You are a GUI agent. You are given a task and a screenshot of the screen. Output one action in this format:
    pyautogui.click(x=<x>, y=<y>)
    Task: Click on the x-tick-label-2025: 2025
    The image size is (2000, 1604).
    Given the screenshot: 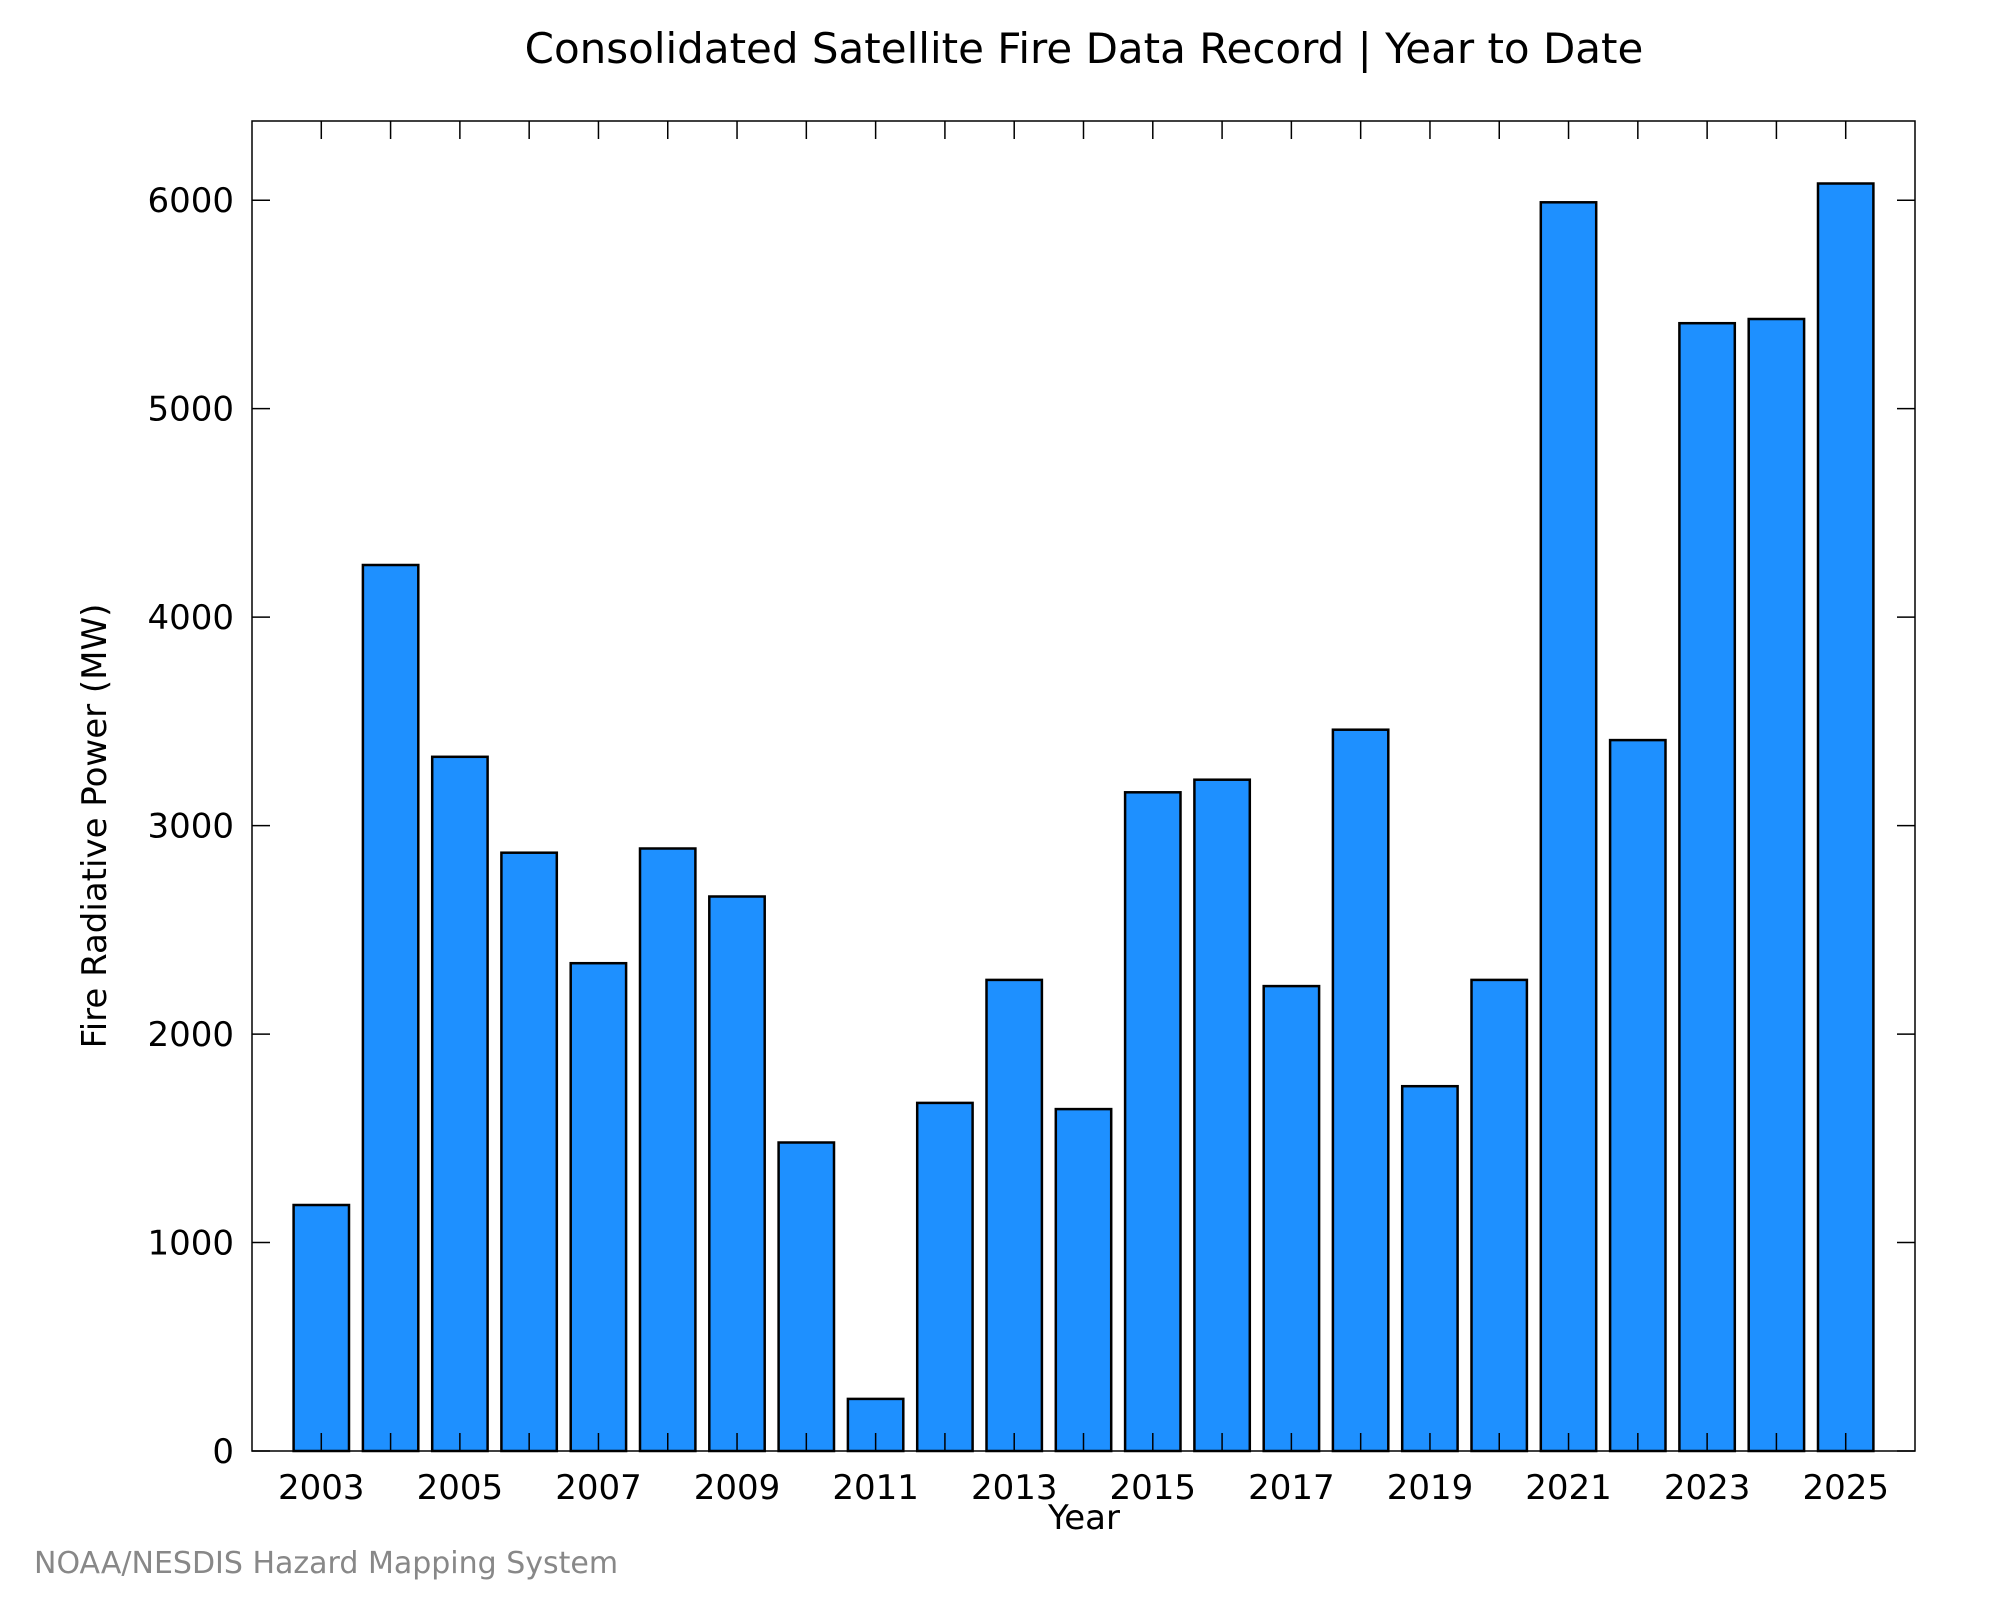 What is the action you would take?
    pyautogui.click(x=1845, y=1488)
    